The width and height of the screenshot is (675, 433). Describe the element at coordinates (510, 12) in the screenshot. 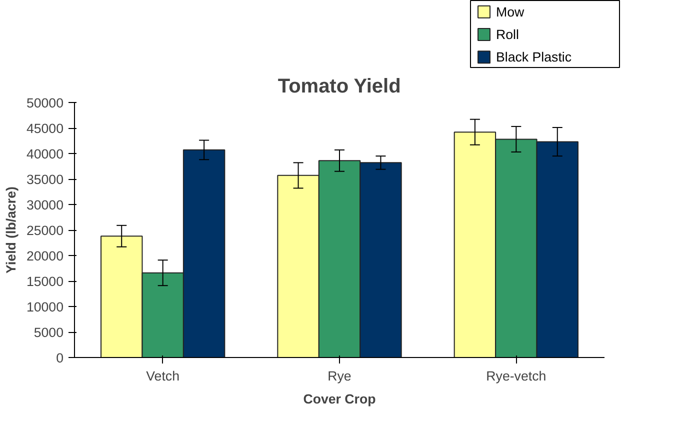

I see `legend-label: Mow` at that location.